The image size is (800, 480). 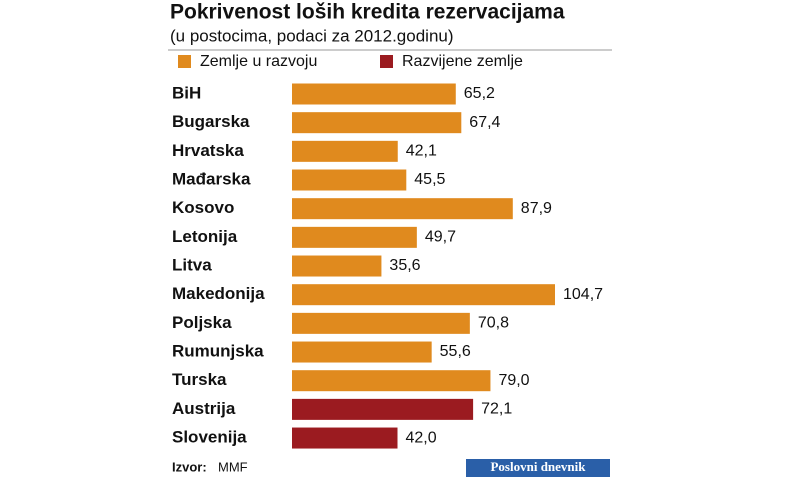 I want to click on category-label: BiH, so click(x=186, y=92).